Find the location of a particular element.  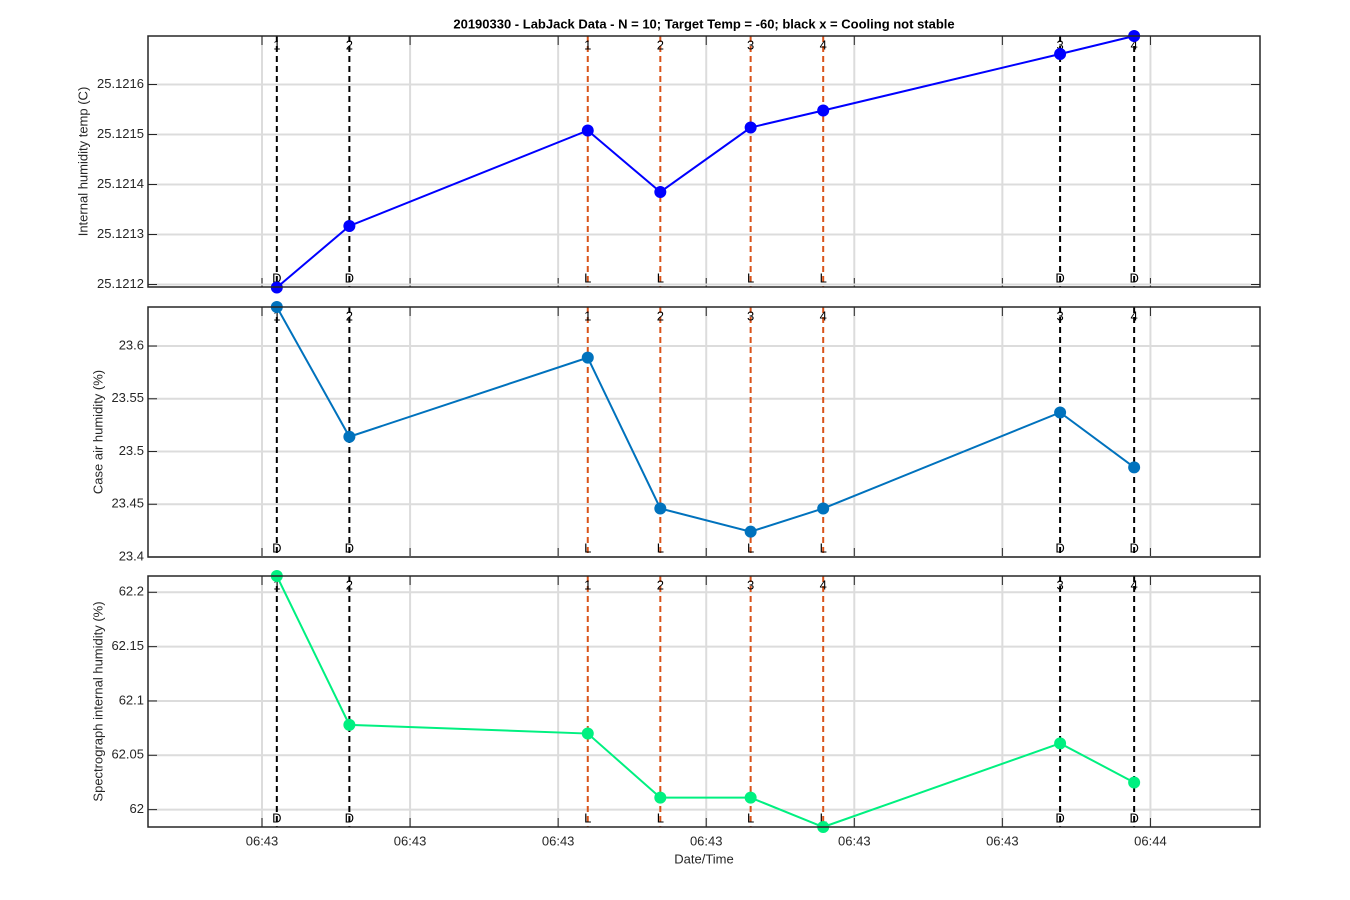

x-axis-label: Date/Time is located at coordinates (703, 858).